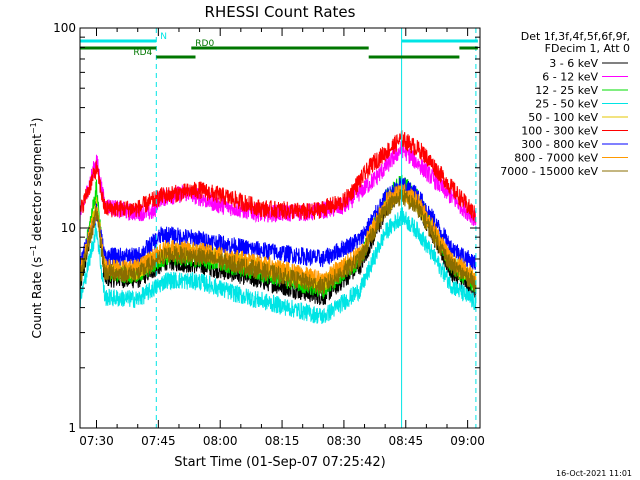 This screenshot has width=640, height=480. Describe the element at coordinates (573, 63) in the screenshot. I see `legend-label-1: 3 - 6 keV` at that location.